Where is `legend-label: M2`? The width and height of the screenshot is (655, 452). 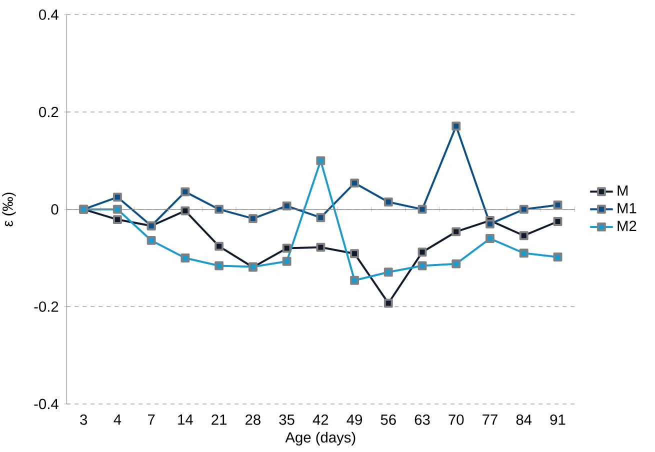 legend-label: M2 is located at coordinates (627, 225).